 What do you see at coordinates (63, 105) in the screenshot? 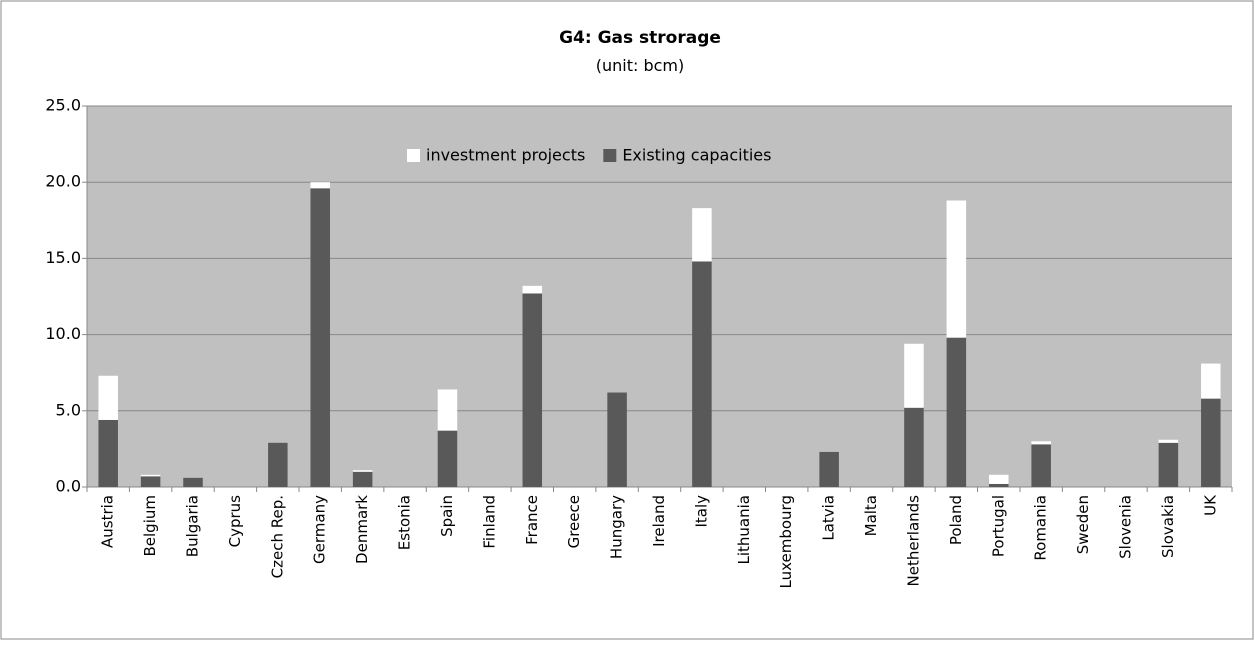
I see `y-tick-label: 25.0` at bounding box center [63, 105].